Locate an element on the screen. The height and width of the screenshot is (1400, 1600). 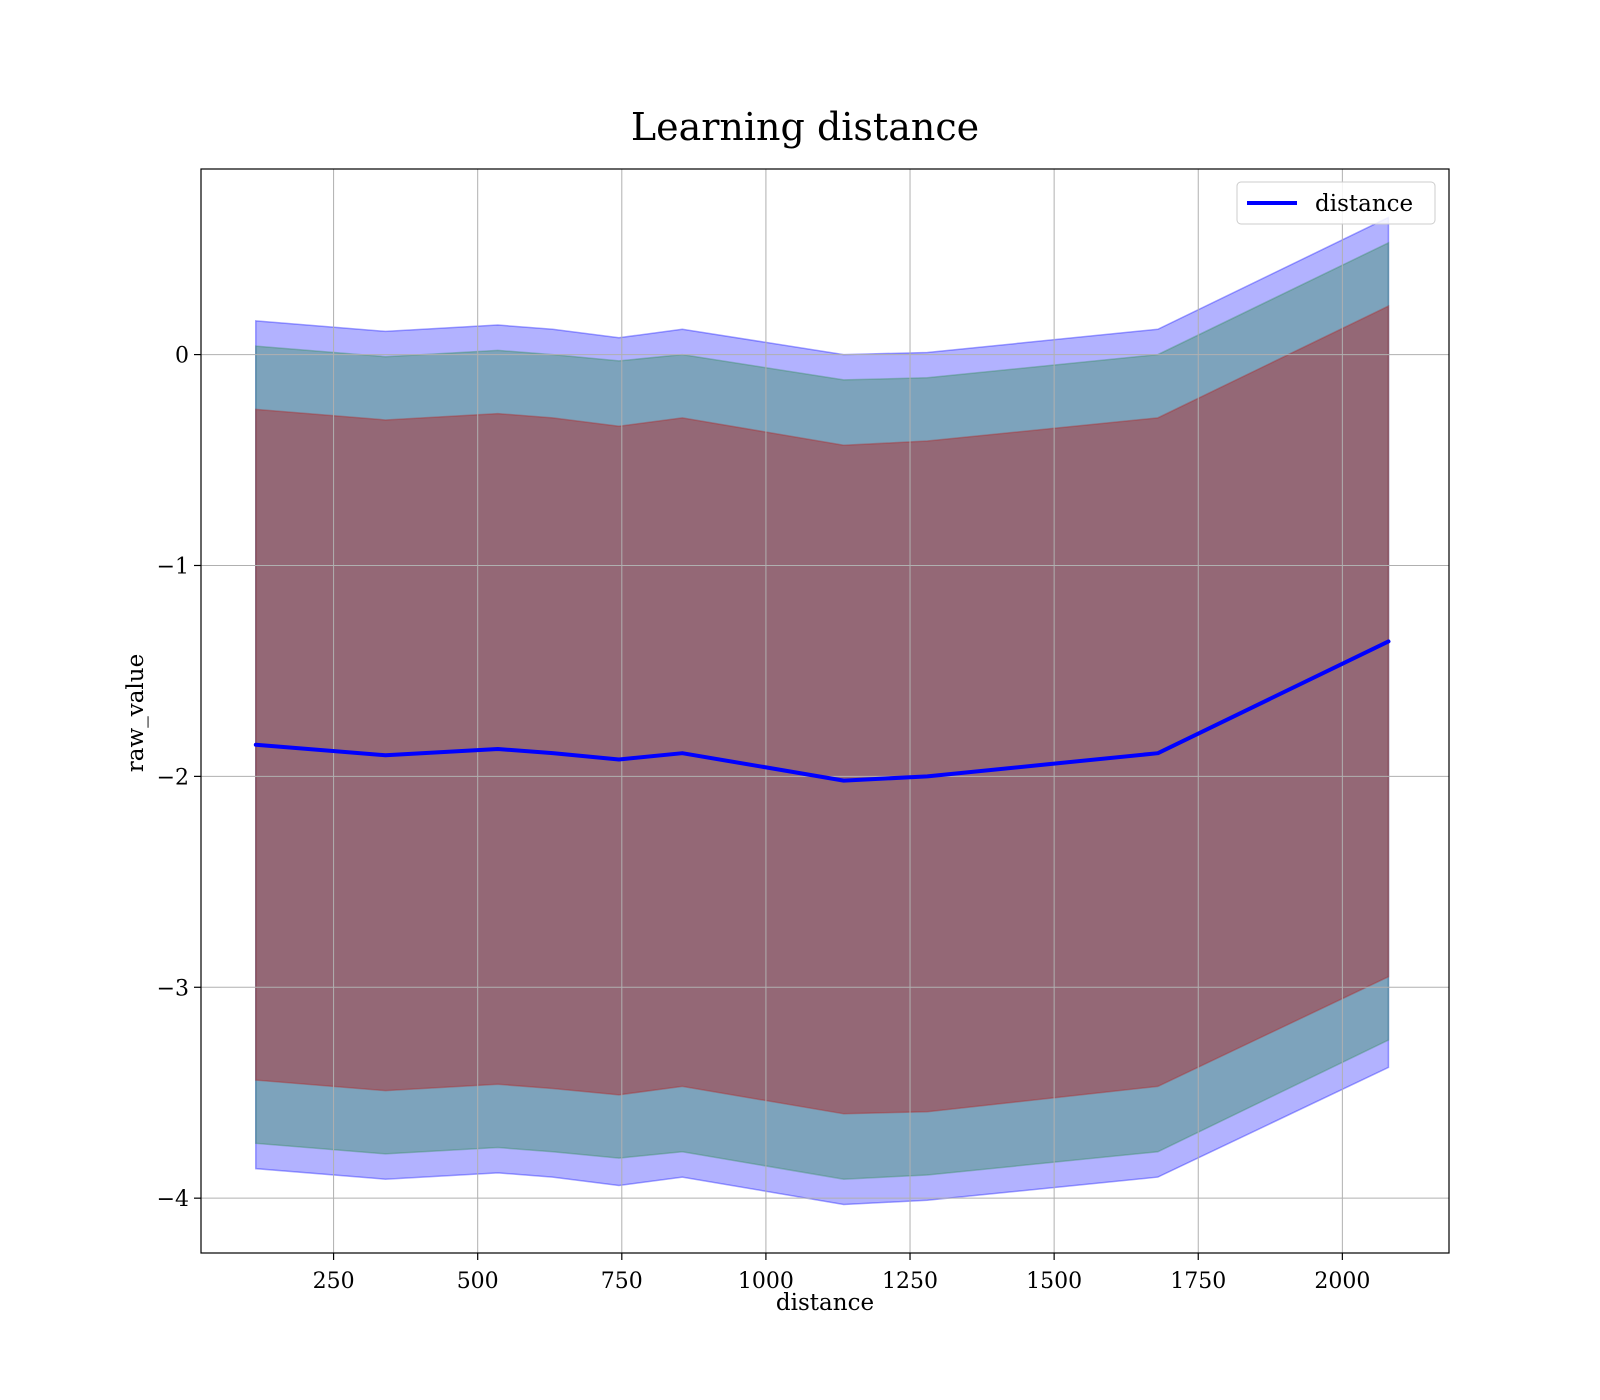
x-tick-label-6: 1750 is located at coordinates (1198, 1281).